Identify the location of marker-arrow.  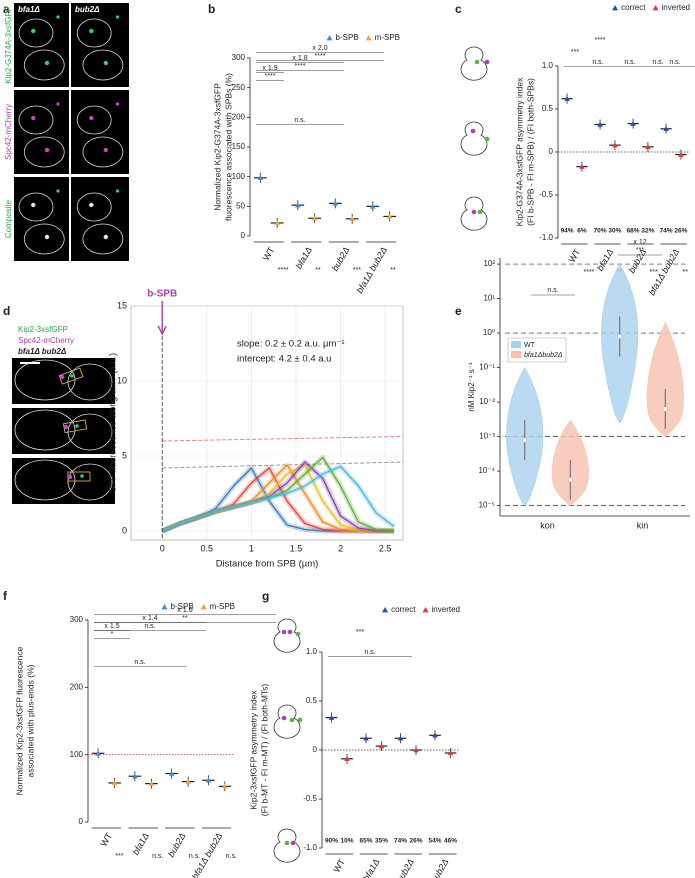
(162, 318).